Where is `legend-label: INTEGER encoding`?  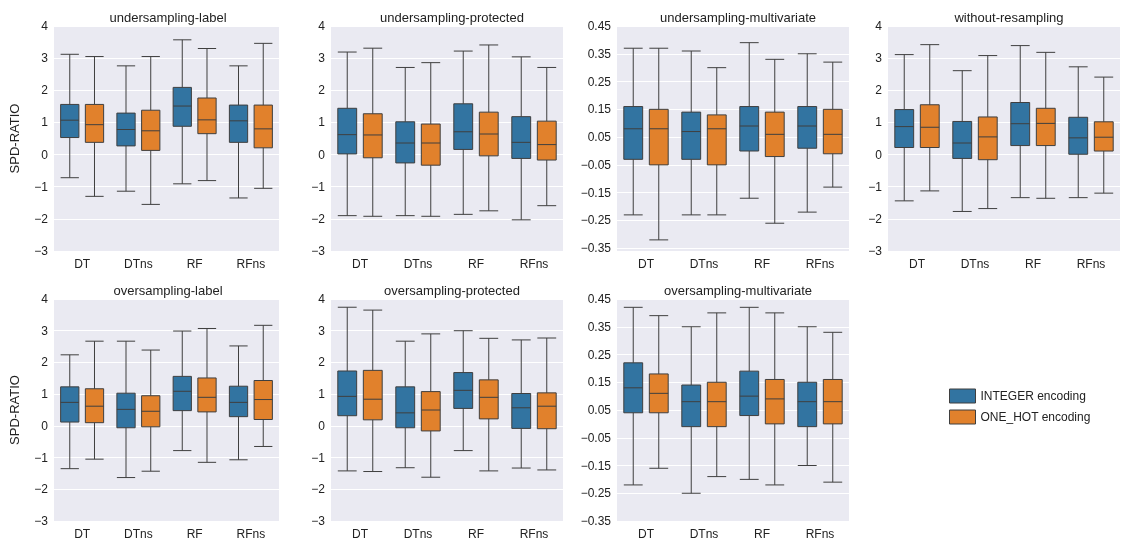
legend-label: INTEGER encoding is located at coordinates (1033, 396).